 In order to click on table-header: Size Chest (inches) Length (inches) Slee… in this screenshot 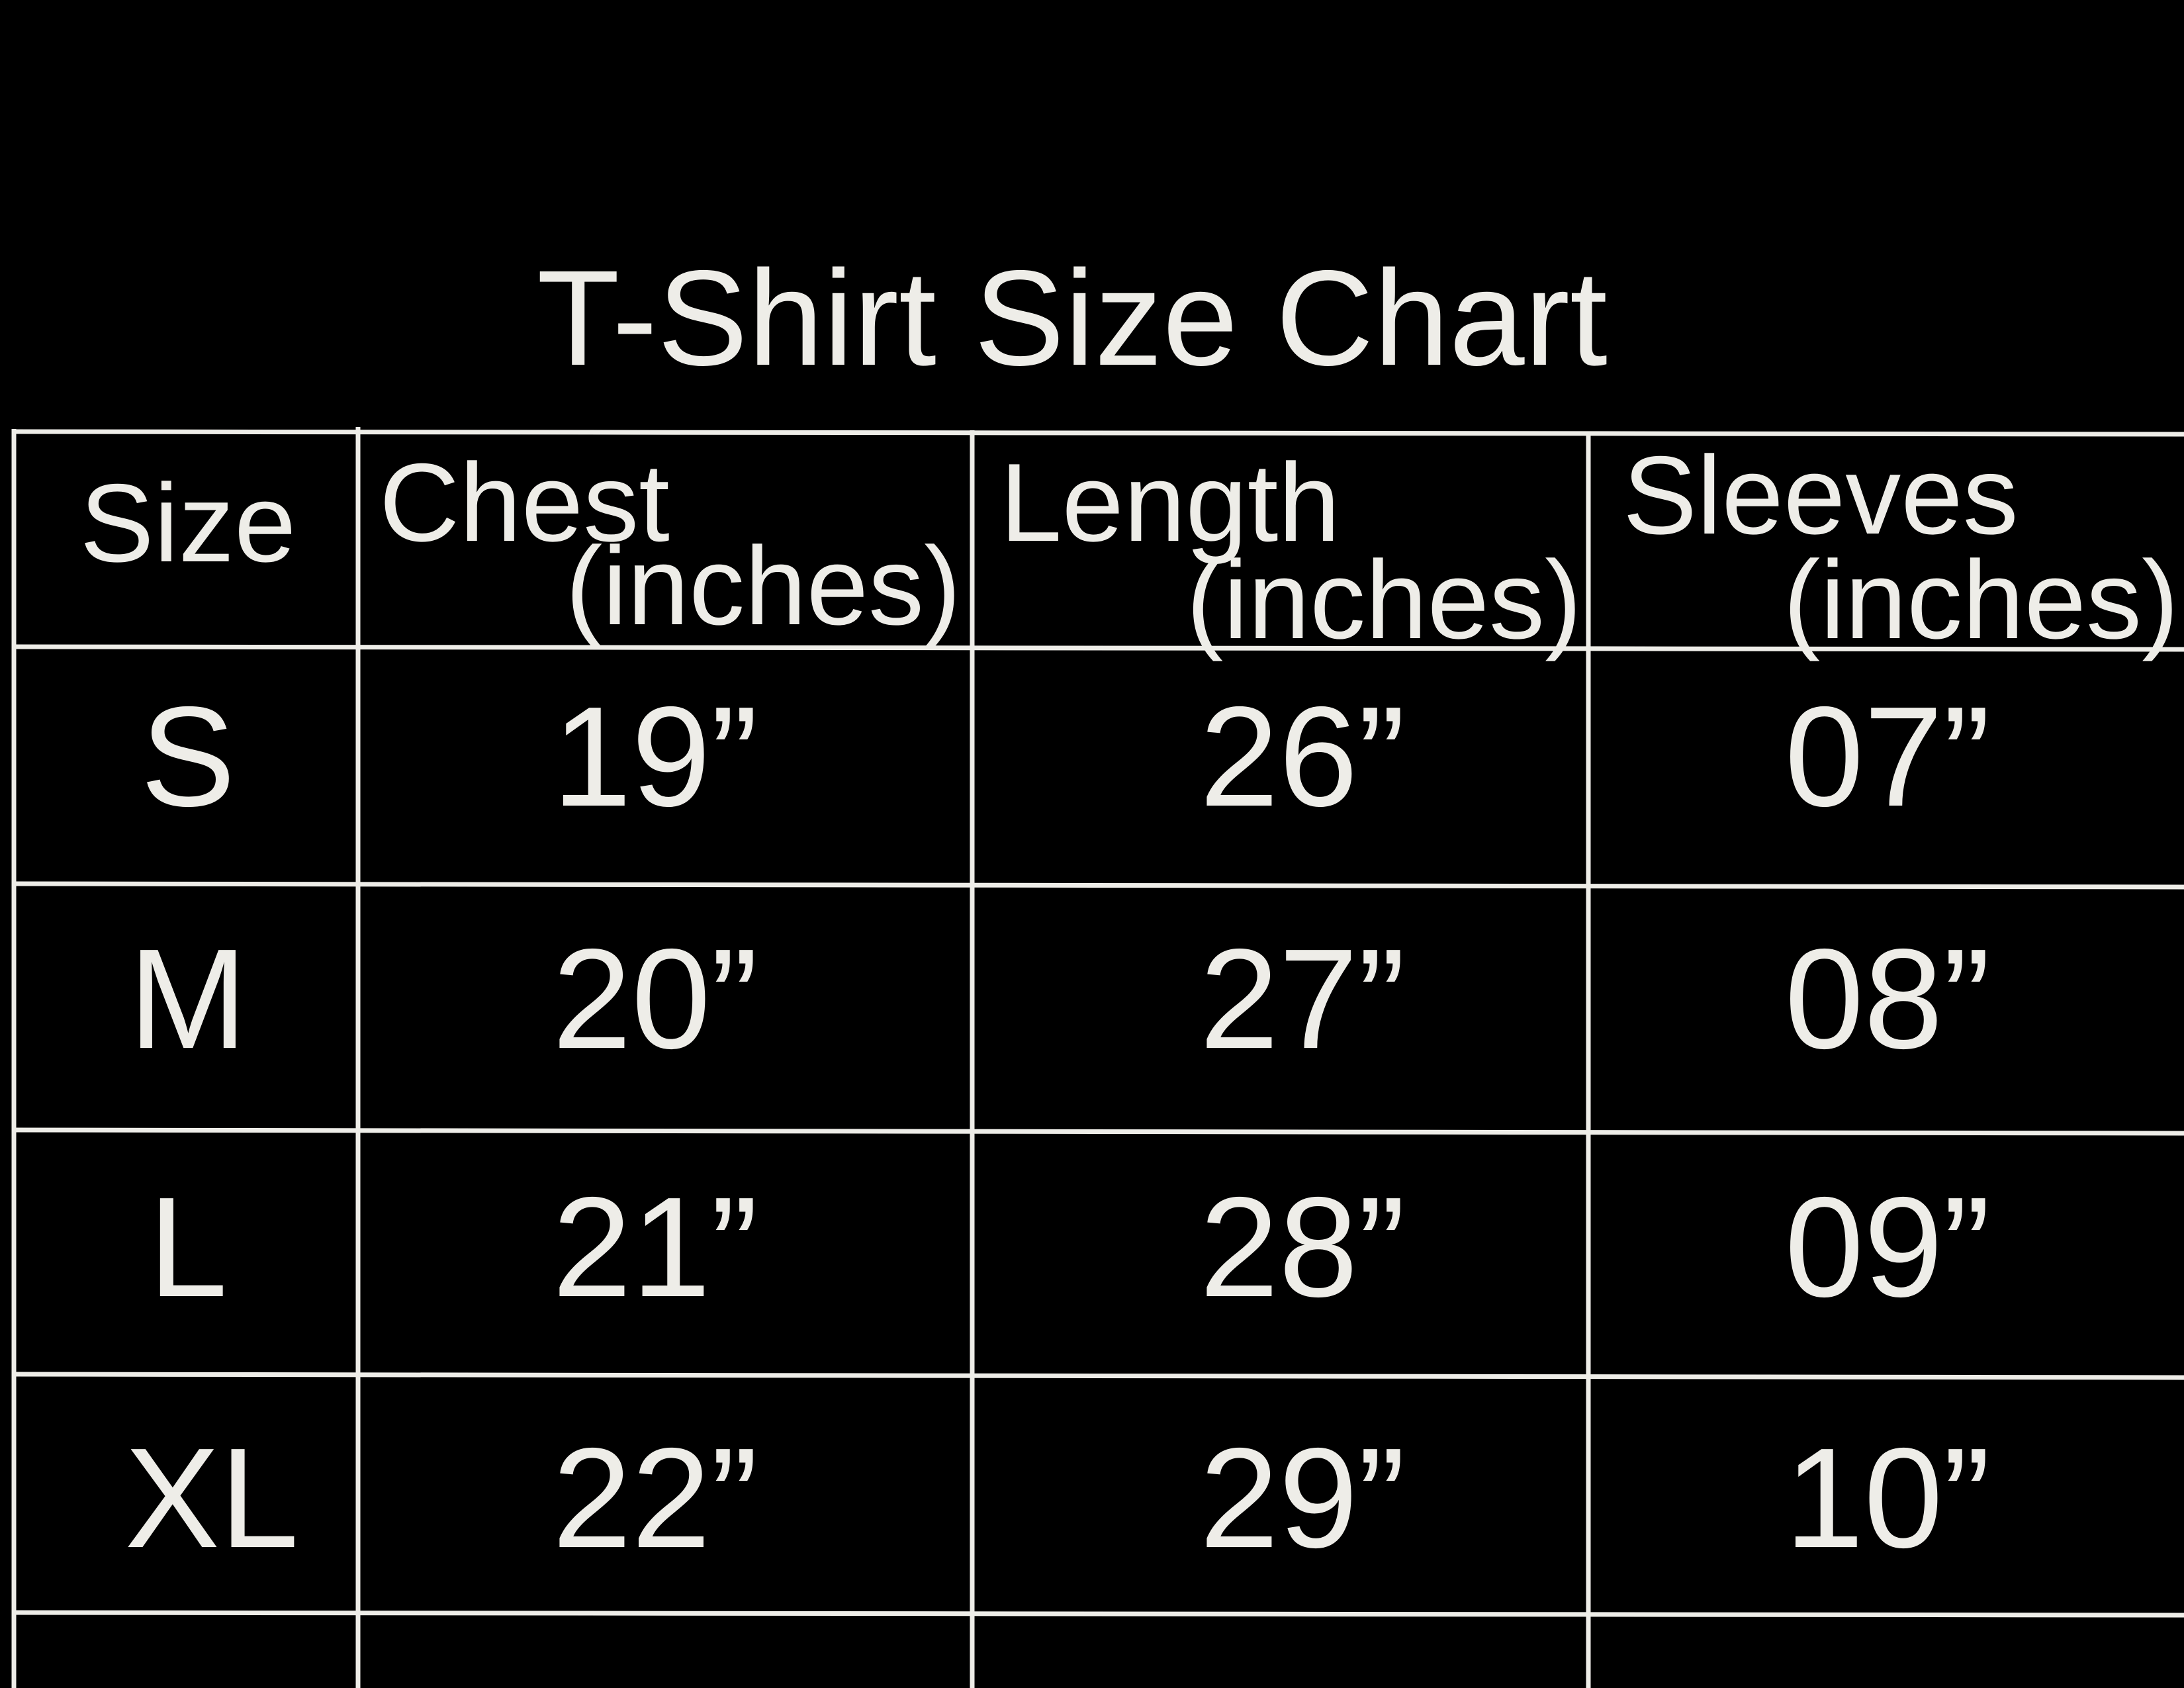, I will do `click(1129, 547)`.